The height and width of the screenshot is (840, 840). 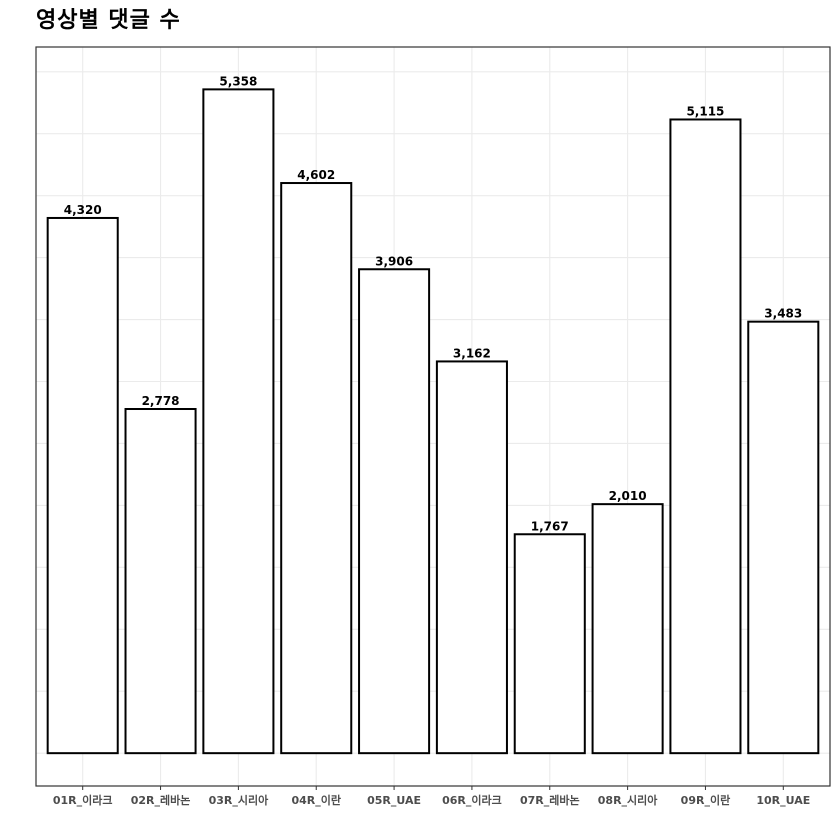 I want to click on bar-value-label: 4,602, so click(x=316, y=175).